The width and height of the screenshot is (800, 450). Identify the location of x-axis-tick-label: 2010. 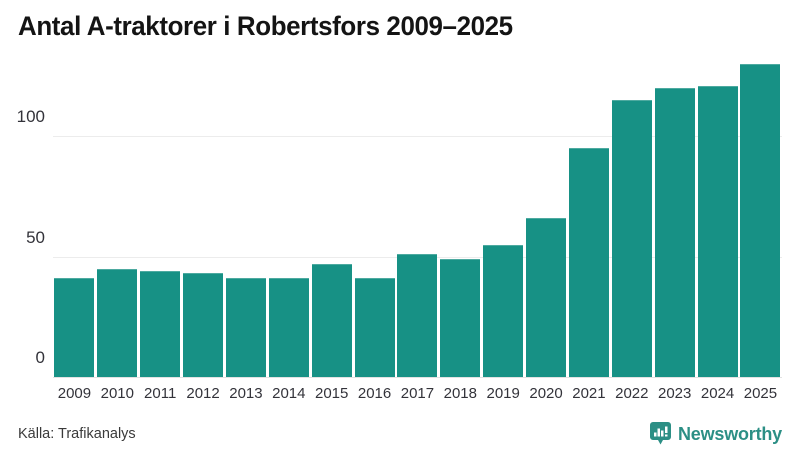
(117, 393).